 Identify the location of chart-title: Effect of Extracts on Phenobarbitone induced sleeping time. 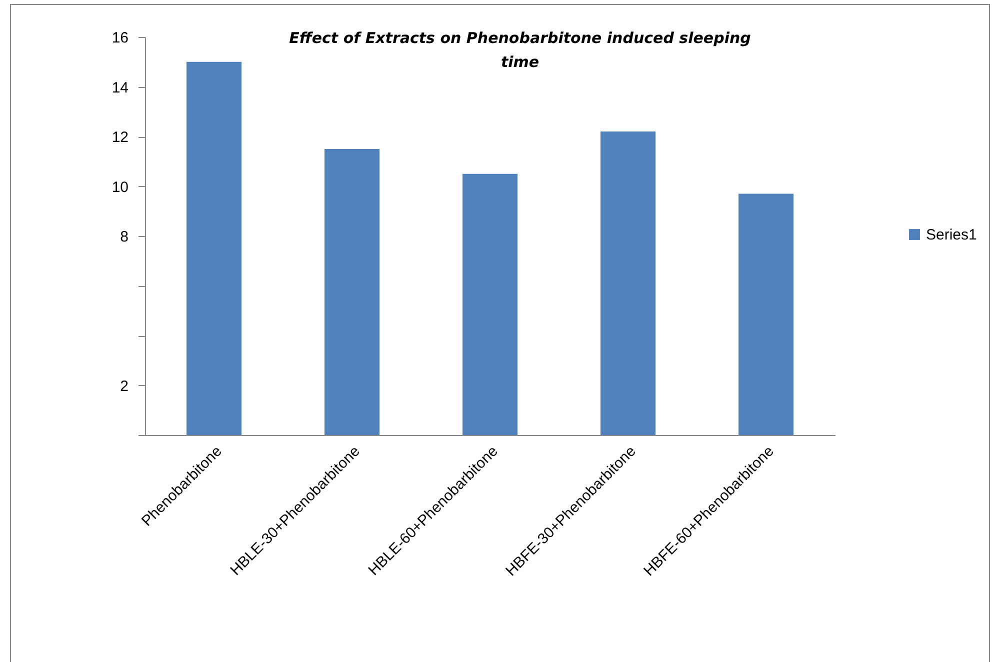
(520, 50).